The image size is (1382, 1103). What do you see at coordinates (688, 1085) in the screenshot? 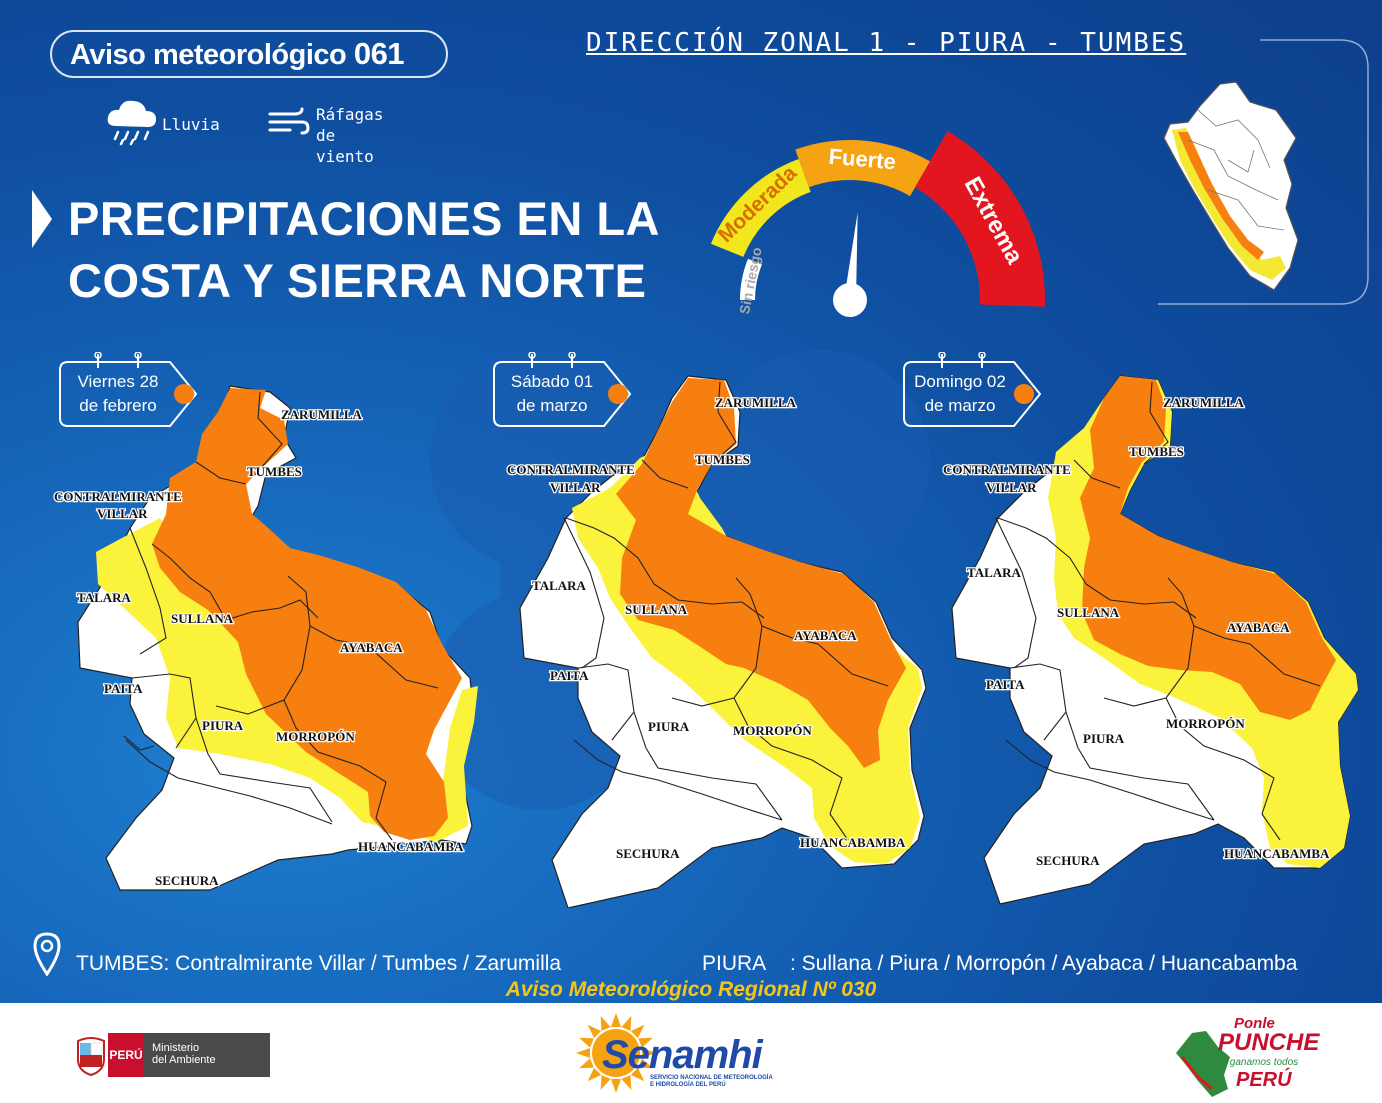
I see `senamhi-sub-line2: E HIDROLOGÍA DEL PERÚ` at bounding box center [688, 1085].